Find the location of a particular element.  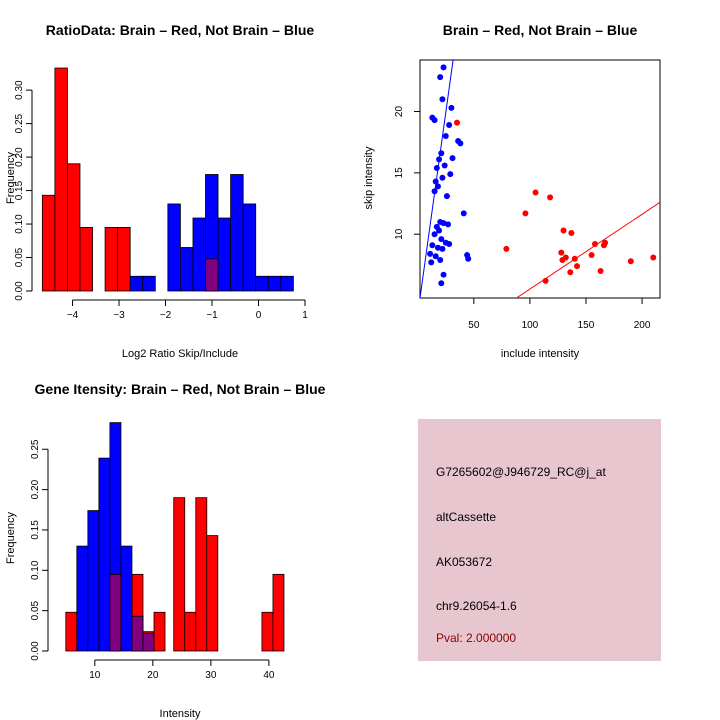

ratio-y-tick-label: 0.20 is located at coordinates (19, 157).